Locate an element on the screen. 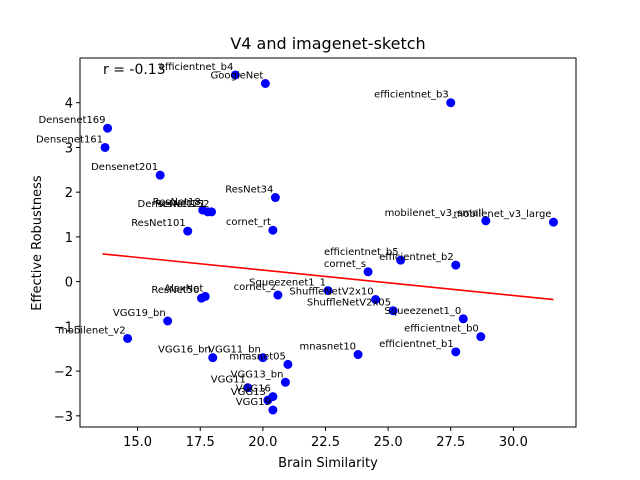  data-point-label: GoogleNet is located at coordinates (237, 75).